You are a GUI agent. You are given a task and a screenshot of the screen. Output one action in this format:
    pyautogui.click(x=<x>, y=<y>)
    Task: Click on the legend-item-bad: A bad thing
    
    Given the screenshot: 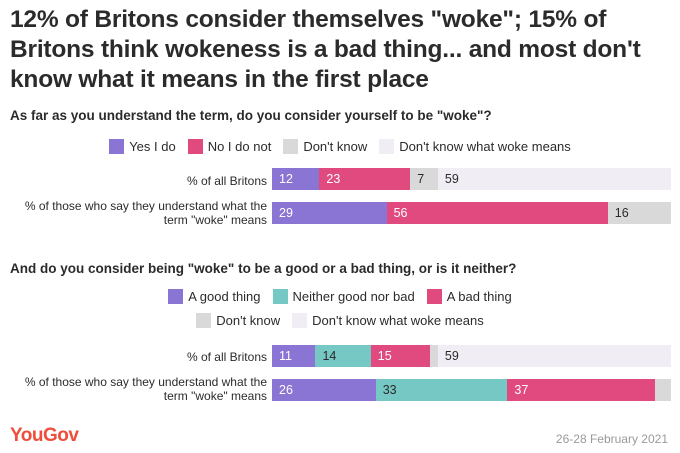 What is the action you would take?
    pyautogui.click(x=469, y=296)
    